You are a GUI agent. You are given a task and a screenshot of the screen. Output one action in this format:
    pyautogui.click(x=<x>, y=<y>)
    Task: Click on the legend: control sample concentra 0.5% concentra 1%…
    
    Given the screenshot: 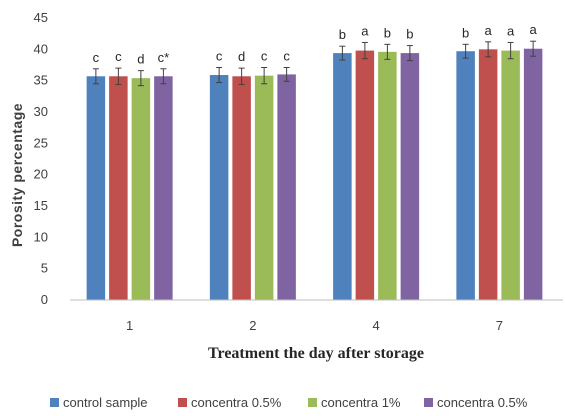 What is the action you would take?
    pyautogui.click(x=289, y=402)
    